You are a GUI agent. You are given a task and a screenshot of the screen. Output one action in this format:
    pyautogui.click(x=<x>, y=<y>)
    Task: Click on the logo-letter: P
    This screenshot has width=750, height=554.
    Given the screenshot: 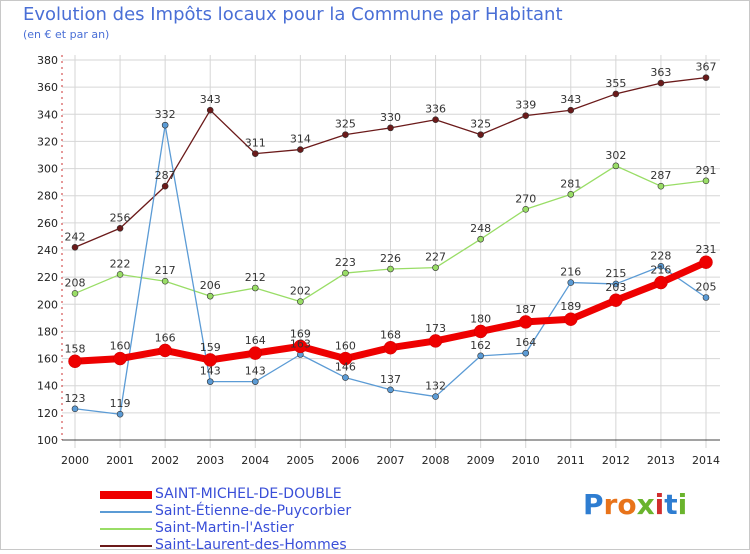 What is the action you would take?
    pyautogui.click(x=593, y=504)
    